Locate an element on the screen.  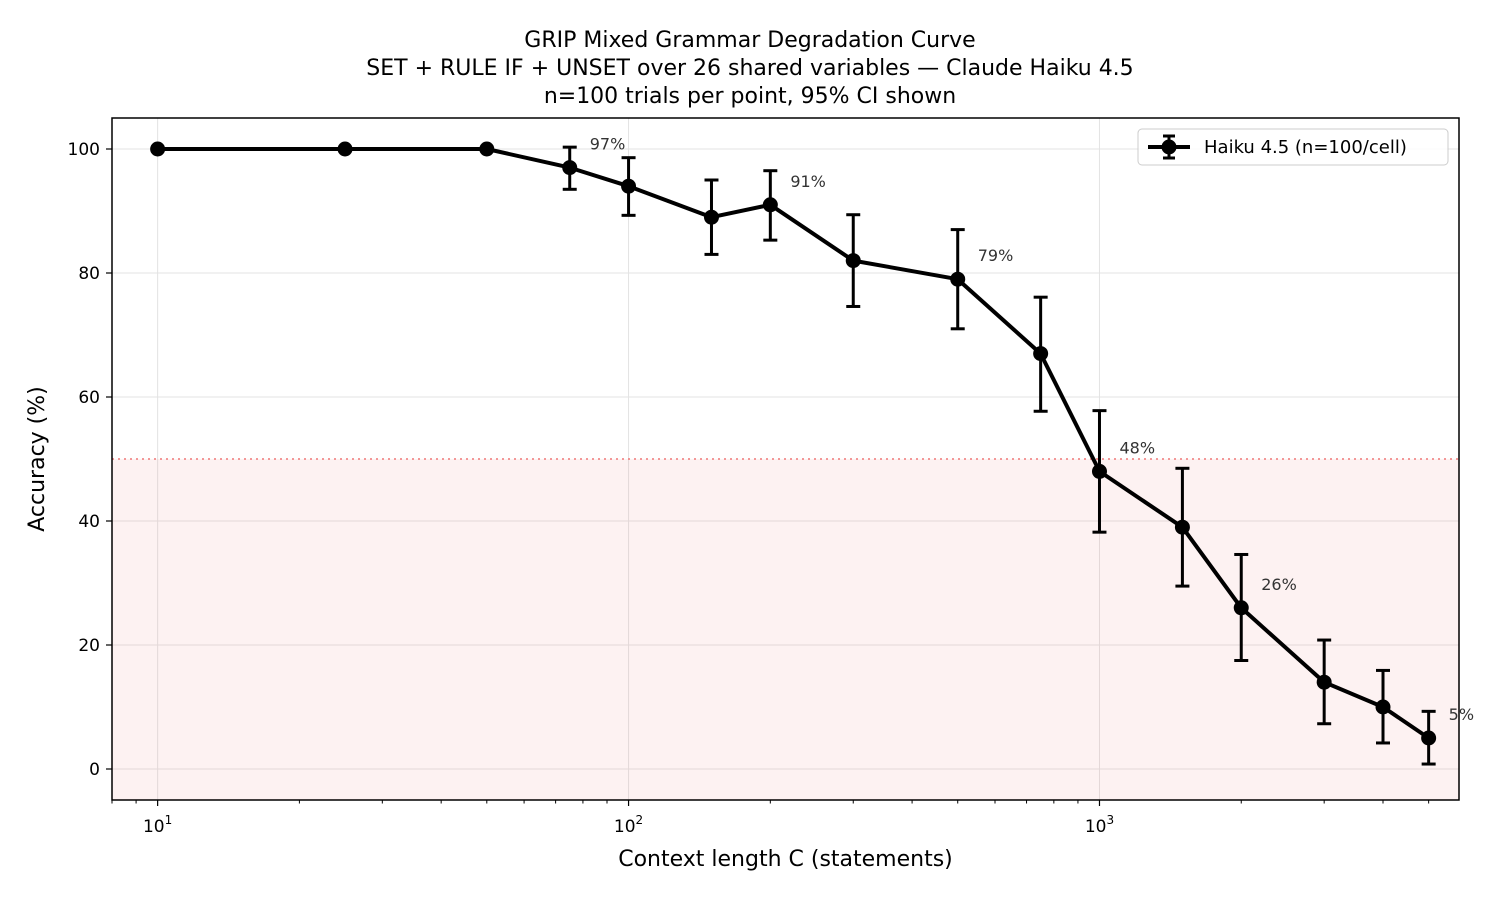
data-label: 79% is located at coordinates (996, 255).